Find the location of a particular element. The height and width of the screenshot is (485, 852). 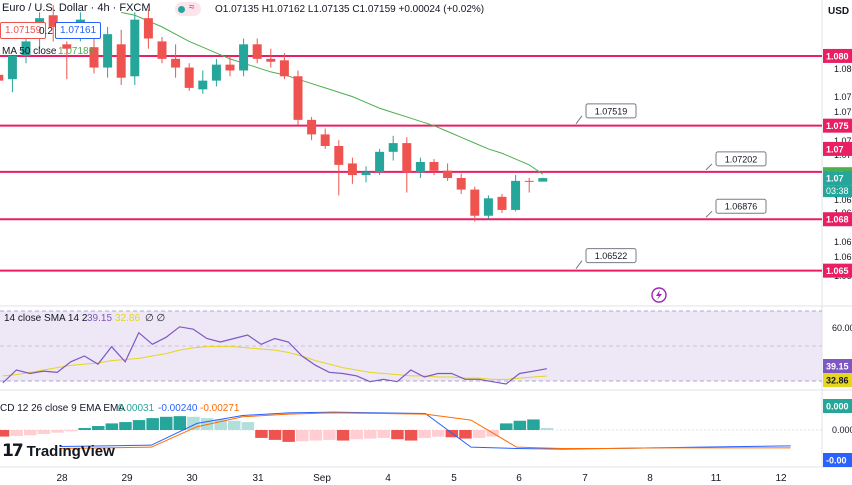

signal-line is located at coordinates (425, 430).